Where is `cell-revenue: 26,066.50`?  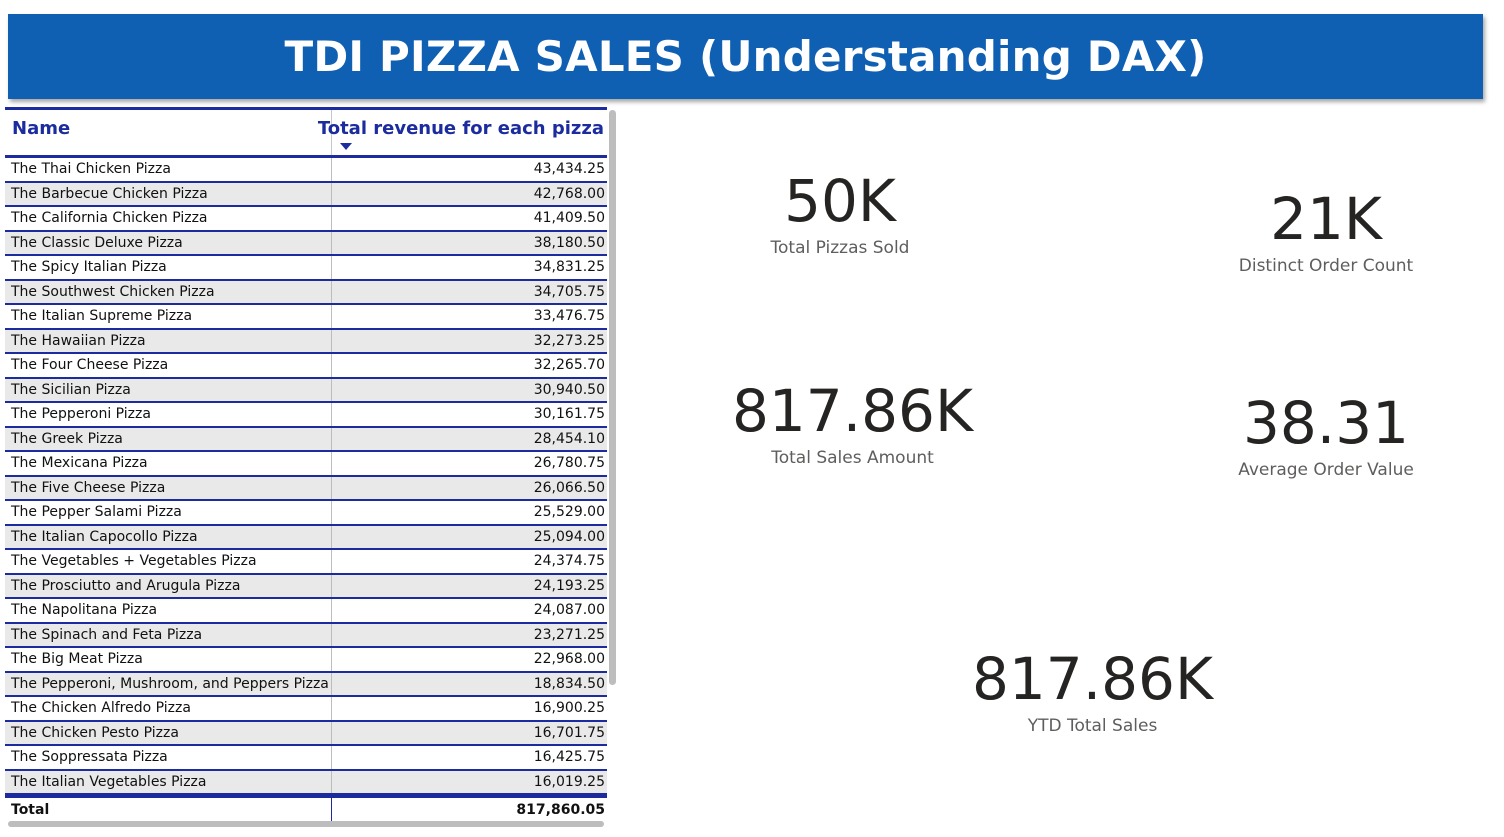
cell-revenue: 26,066.50 is located at coordinates (569, 487).